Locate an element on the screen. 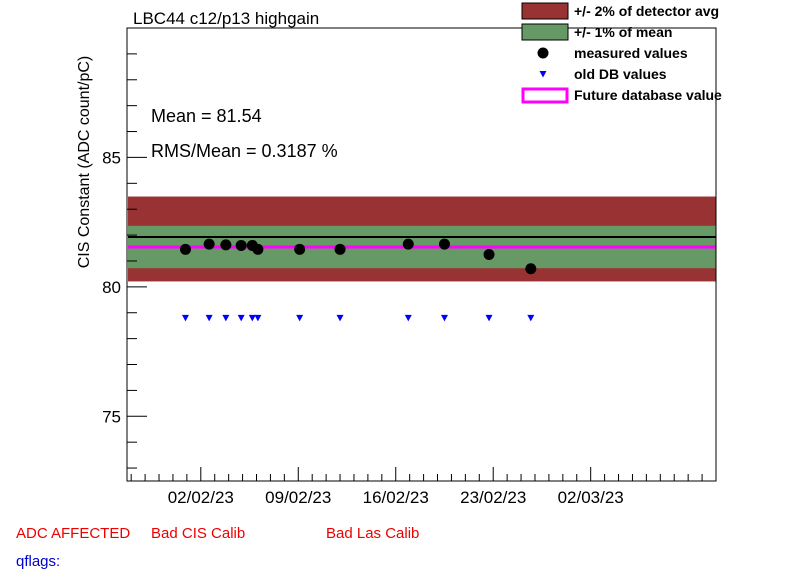 Image resolution: width=796 pixels, height=574 pixels. legend-swatch-circle is located at coordinates (543, 53).